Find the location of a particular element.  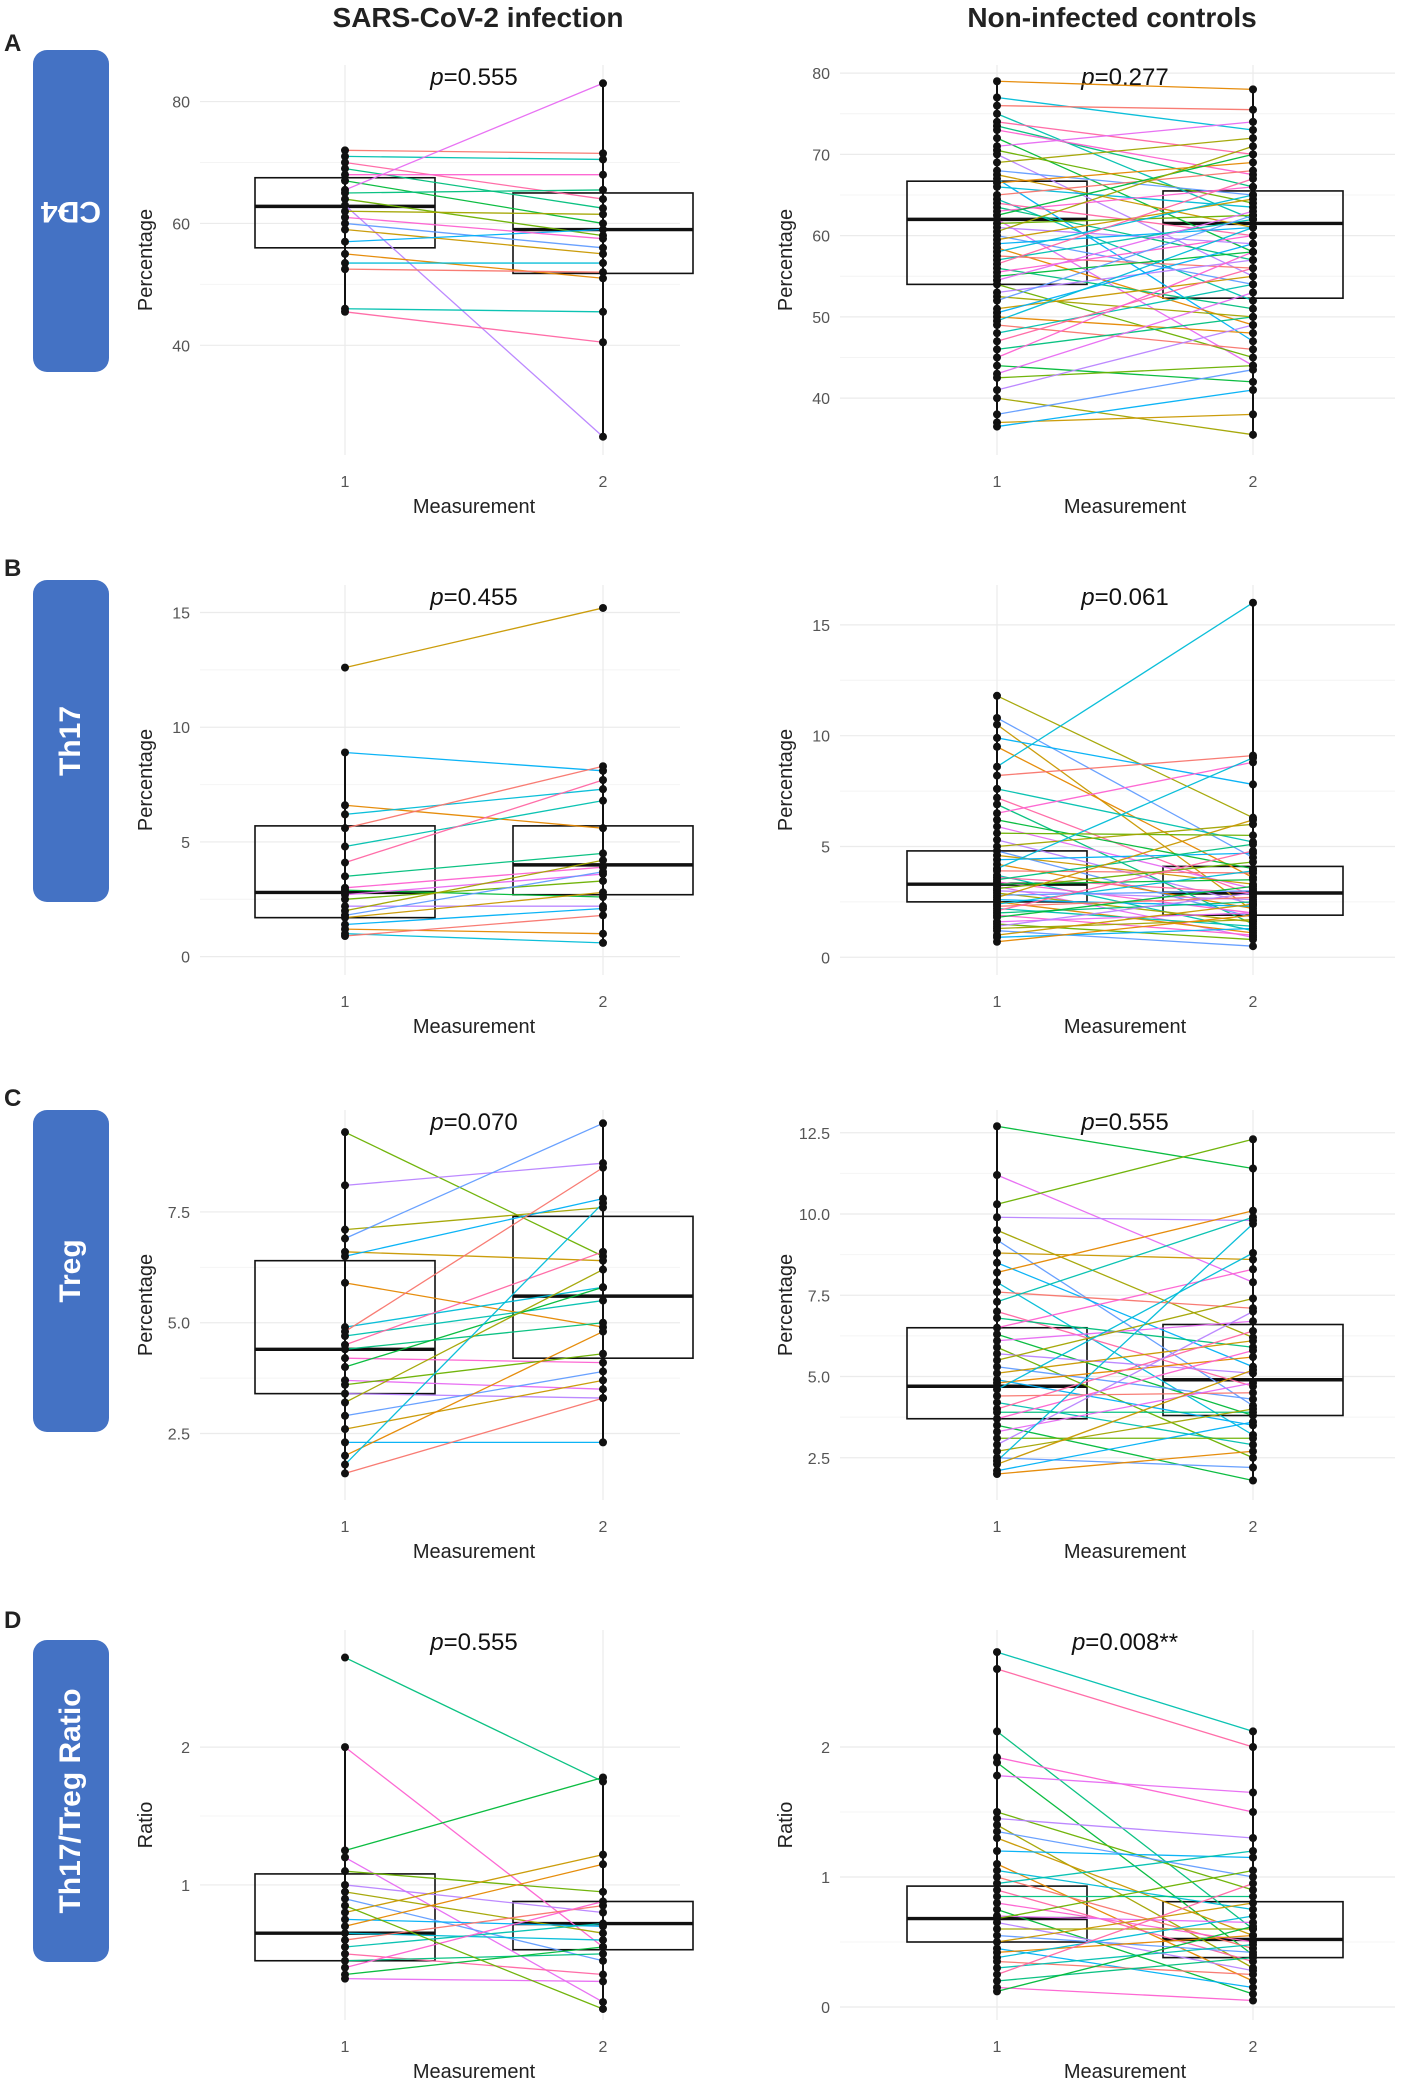

y-tick-label: 70 is located at coordinates (821, 155).